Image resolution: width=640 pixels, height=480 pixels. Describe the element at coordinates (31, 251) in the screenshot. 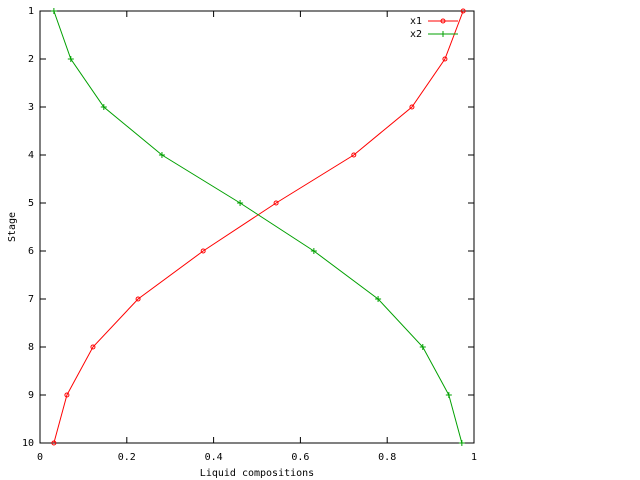

I see `y-tick-label: 6` at that location.